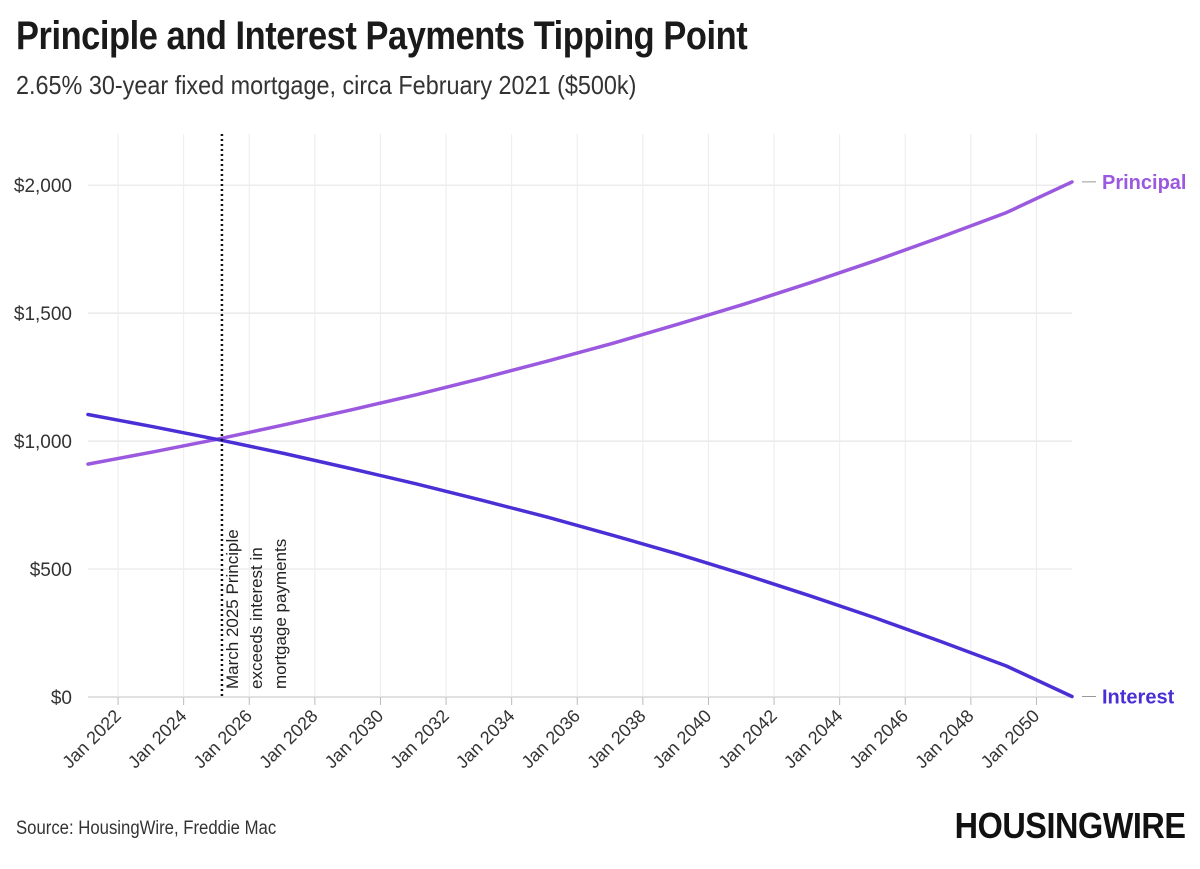 This screenshot has height=869, width=1200. What do you see at coordinates (682, 739) in the screenshot?
I see `x-tick-label: Jan 2040` at bounding box center [682, 739].